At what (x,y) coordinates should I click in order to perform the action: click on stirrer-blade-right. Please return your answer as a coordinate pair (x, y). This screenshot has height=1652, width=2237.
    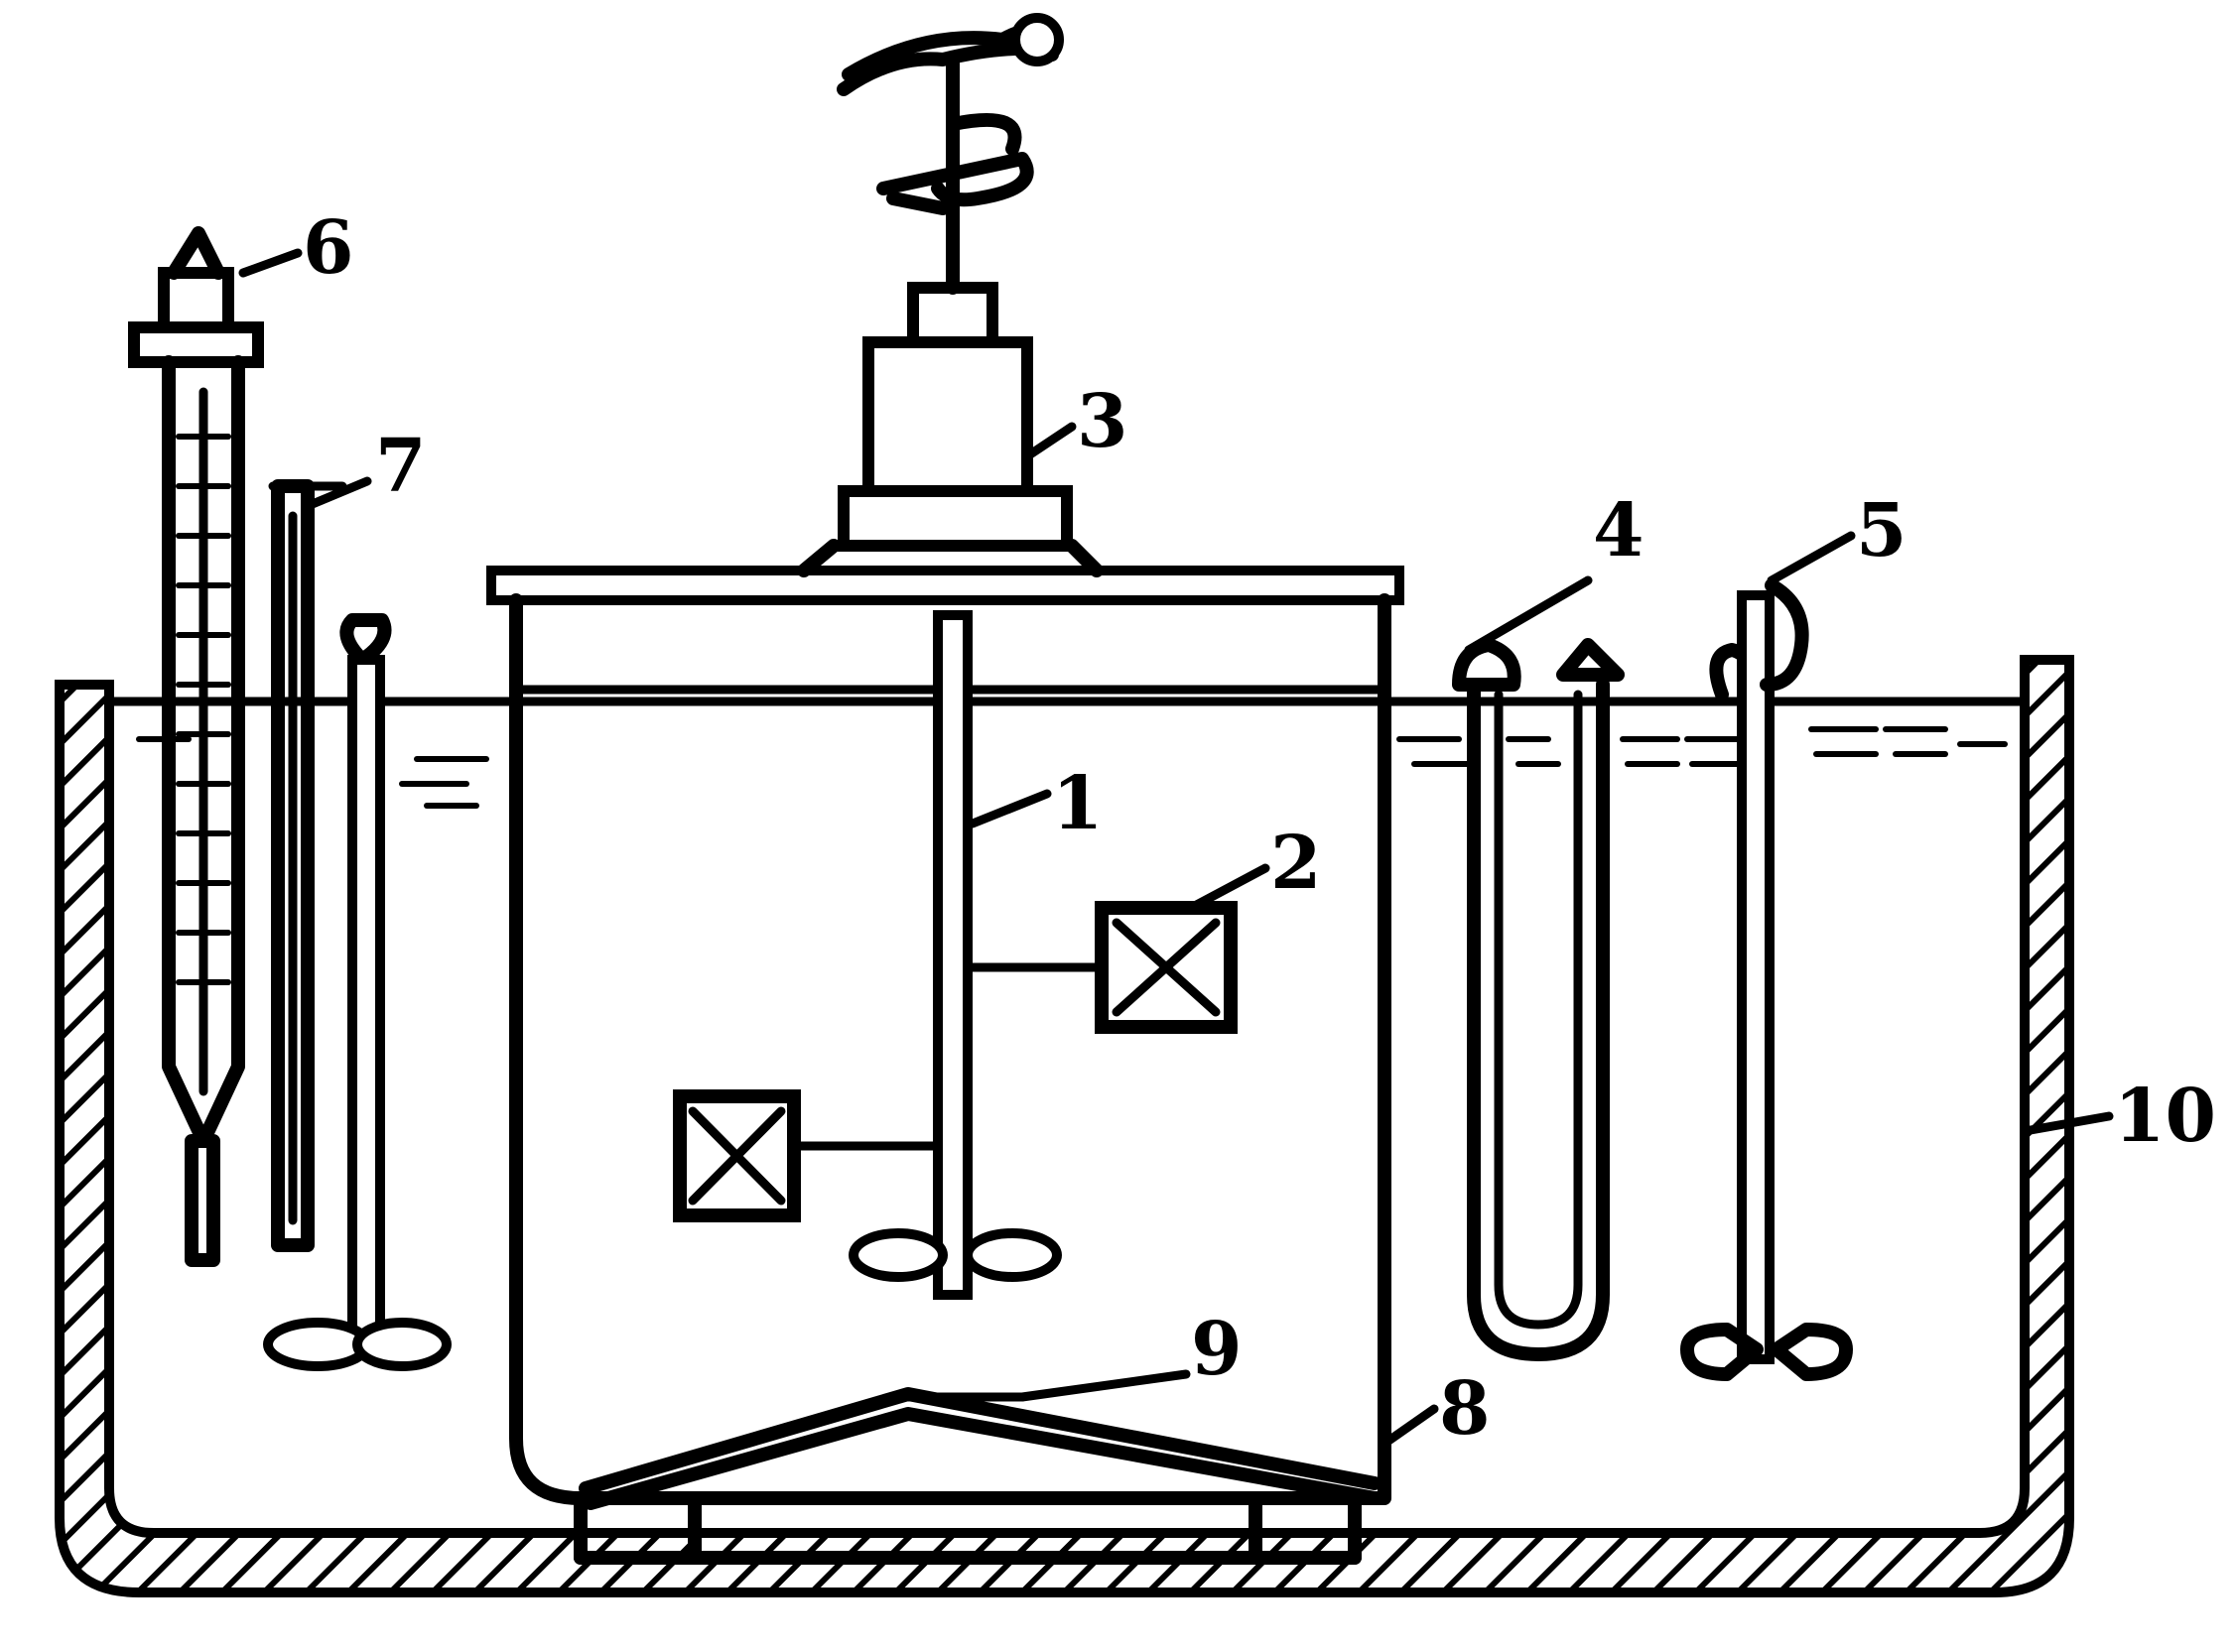
    Looking at the image, I should click on (1012, 1255).